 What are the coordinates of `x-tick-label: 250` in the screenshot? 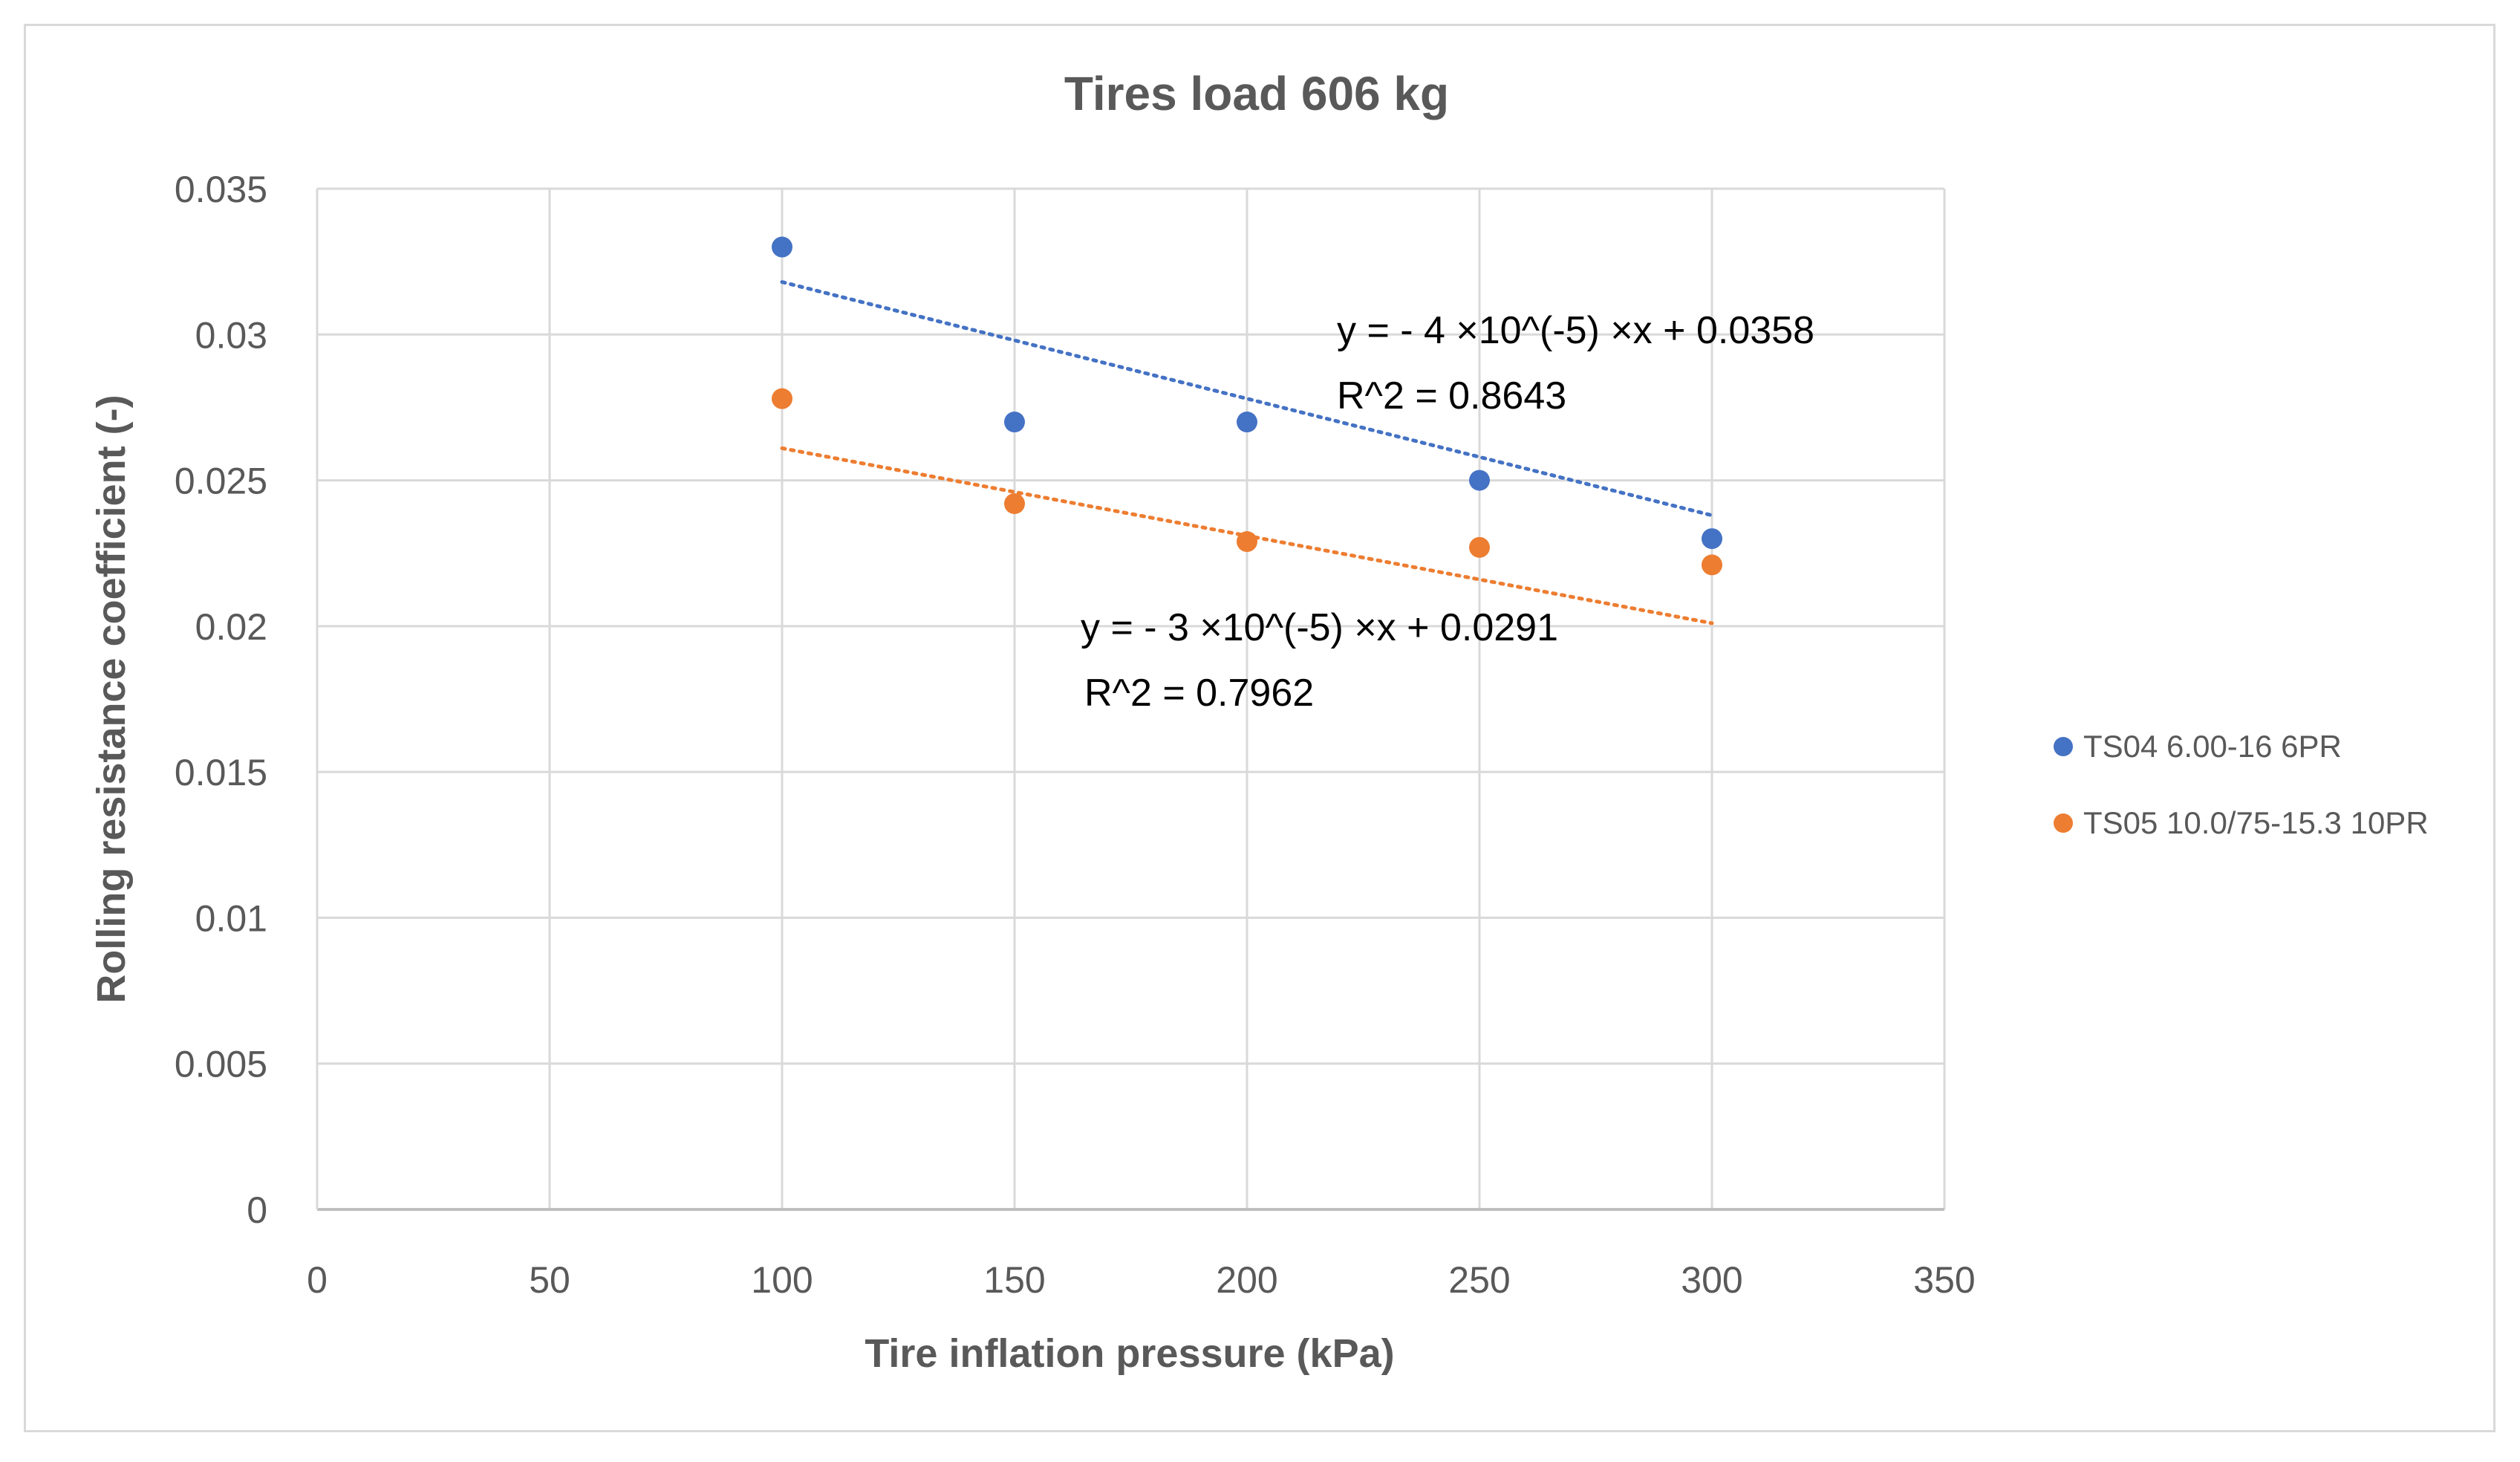 It's located at (1479, 1280).